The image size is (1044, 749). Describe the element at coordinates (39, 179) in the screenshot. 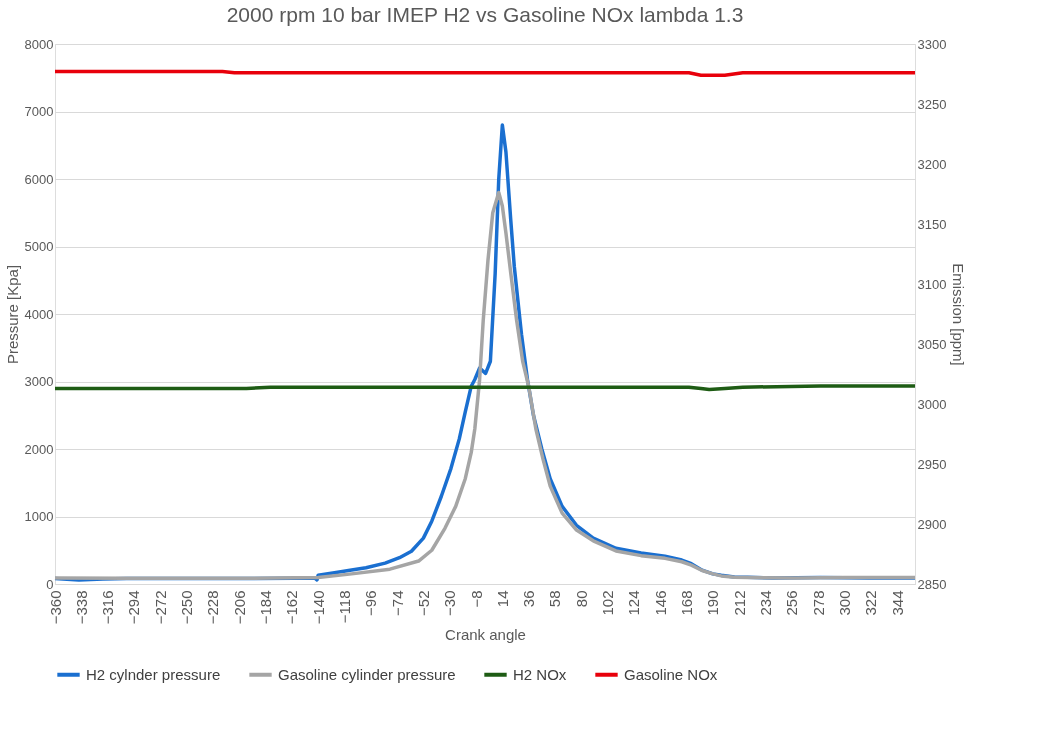

I see `y-tick-label: 6000` at that location.